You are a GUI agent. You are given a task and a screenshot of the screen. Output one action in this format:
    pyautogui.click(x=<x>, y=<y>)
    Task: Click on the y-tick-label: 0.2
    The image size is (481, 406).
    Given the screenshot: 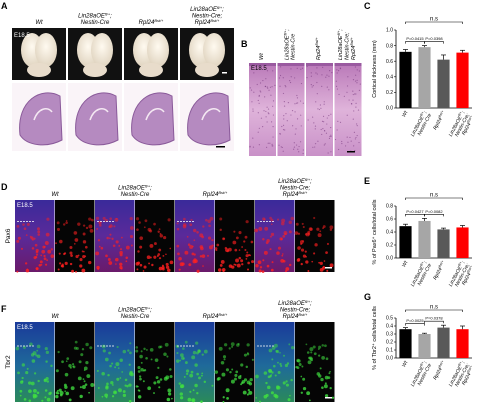 What is the action you would take?
    pyautogui.click(x=389, y=246)
    